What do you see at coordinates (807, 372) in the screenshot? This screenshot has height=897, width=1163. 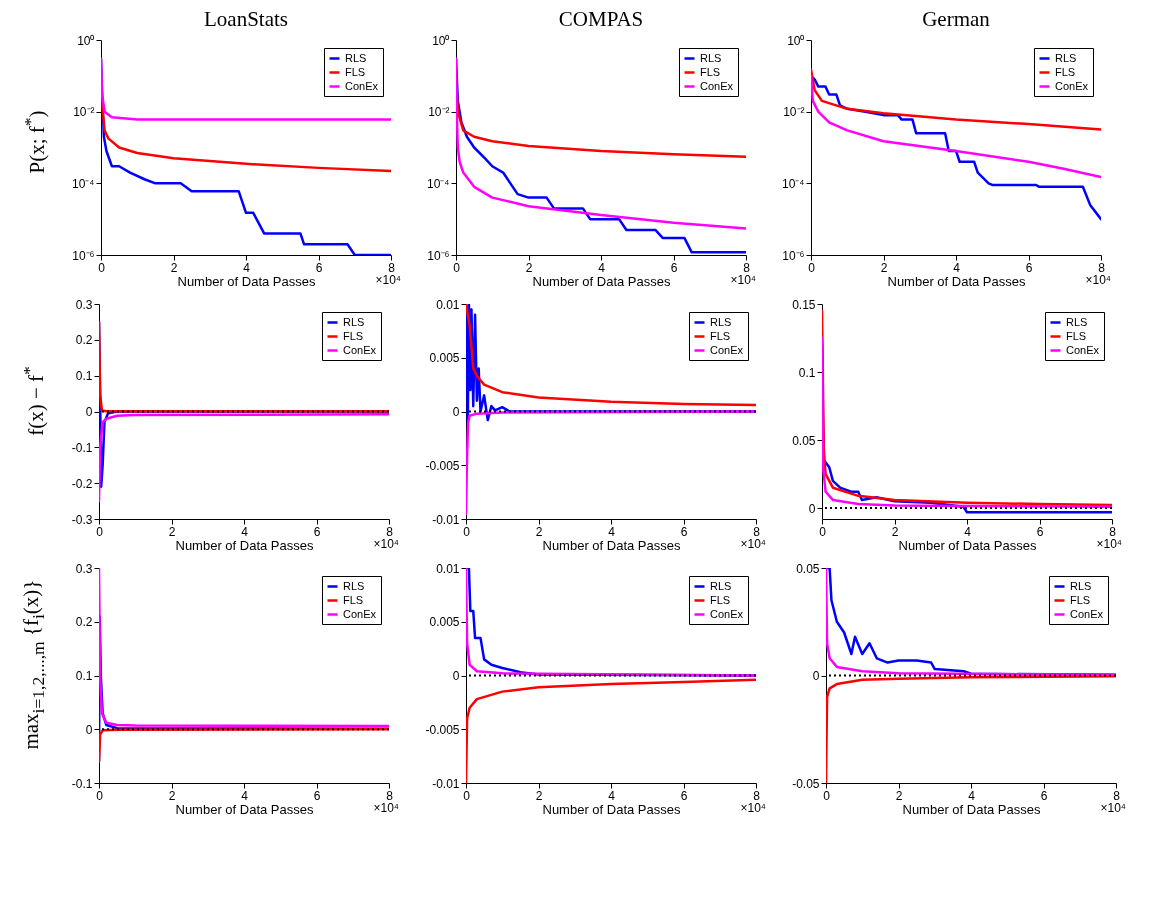 I see `y-tick-label: 0.1` at bounding box center [807, 372].